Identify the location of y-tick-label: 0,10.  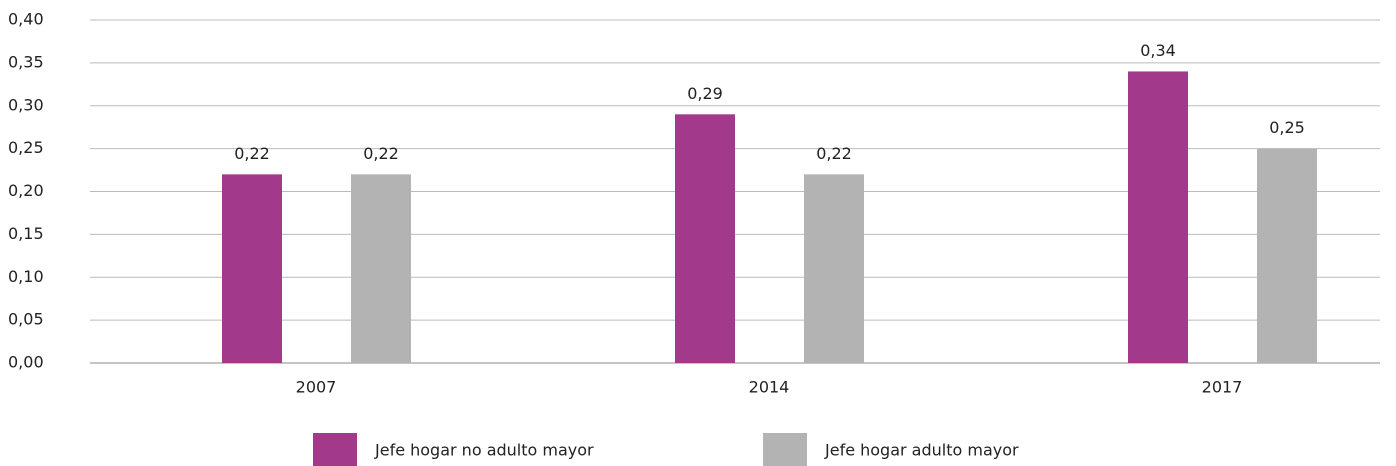
(26, 276).